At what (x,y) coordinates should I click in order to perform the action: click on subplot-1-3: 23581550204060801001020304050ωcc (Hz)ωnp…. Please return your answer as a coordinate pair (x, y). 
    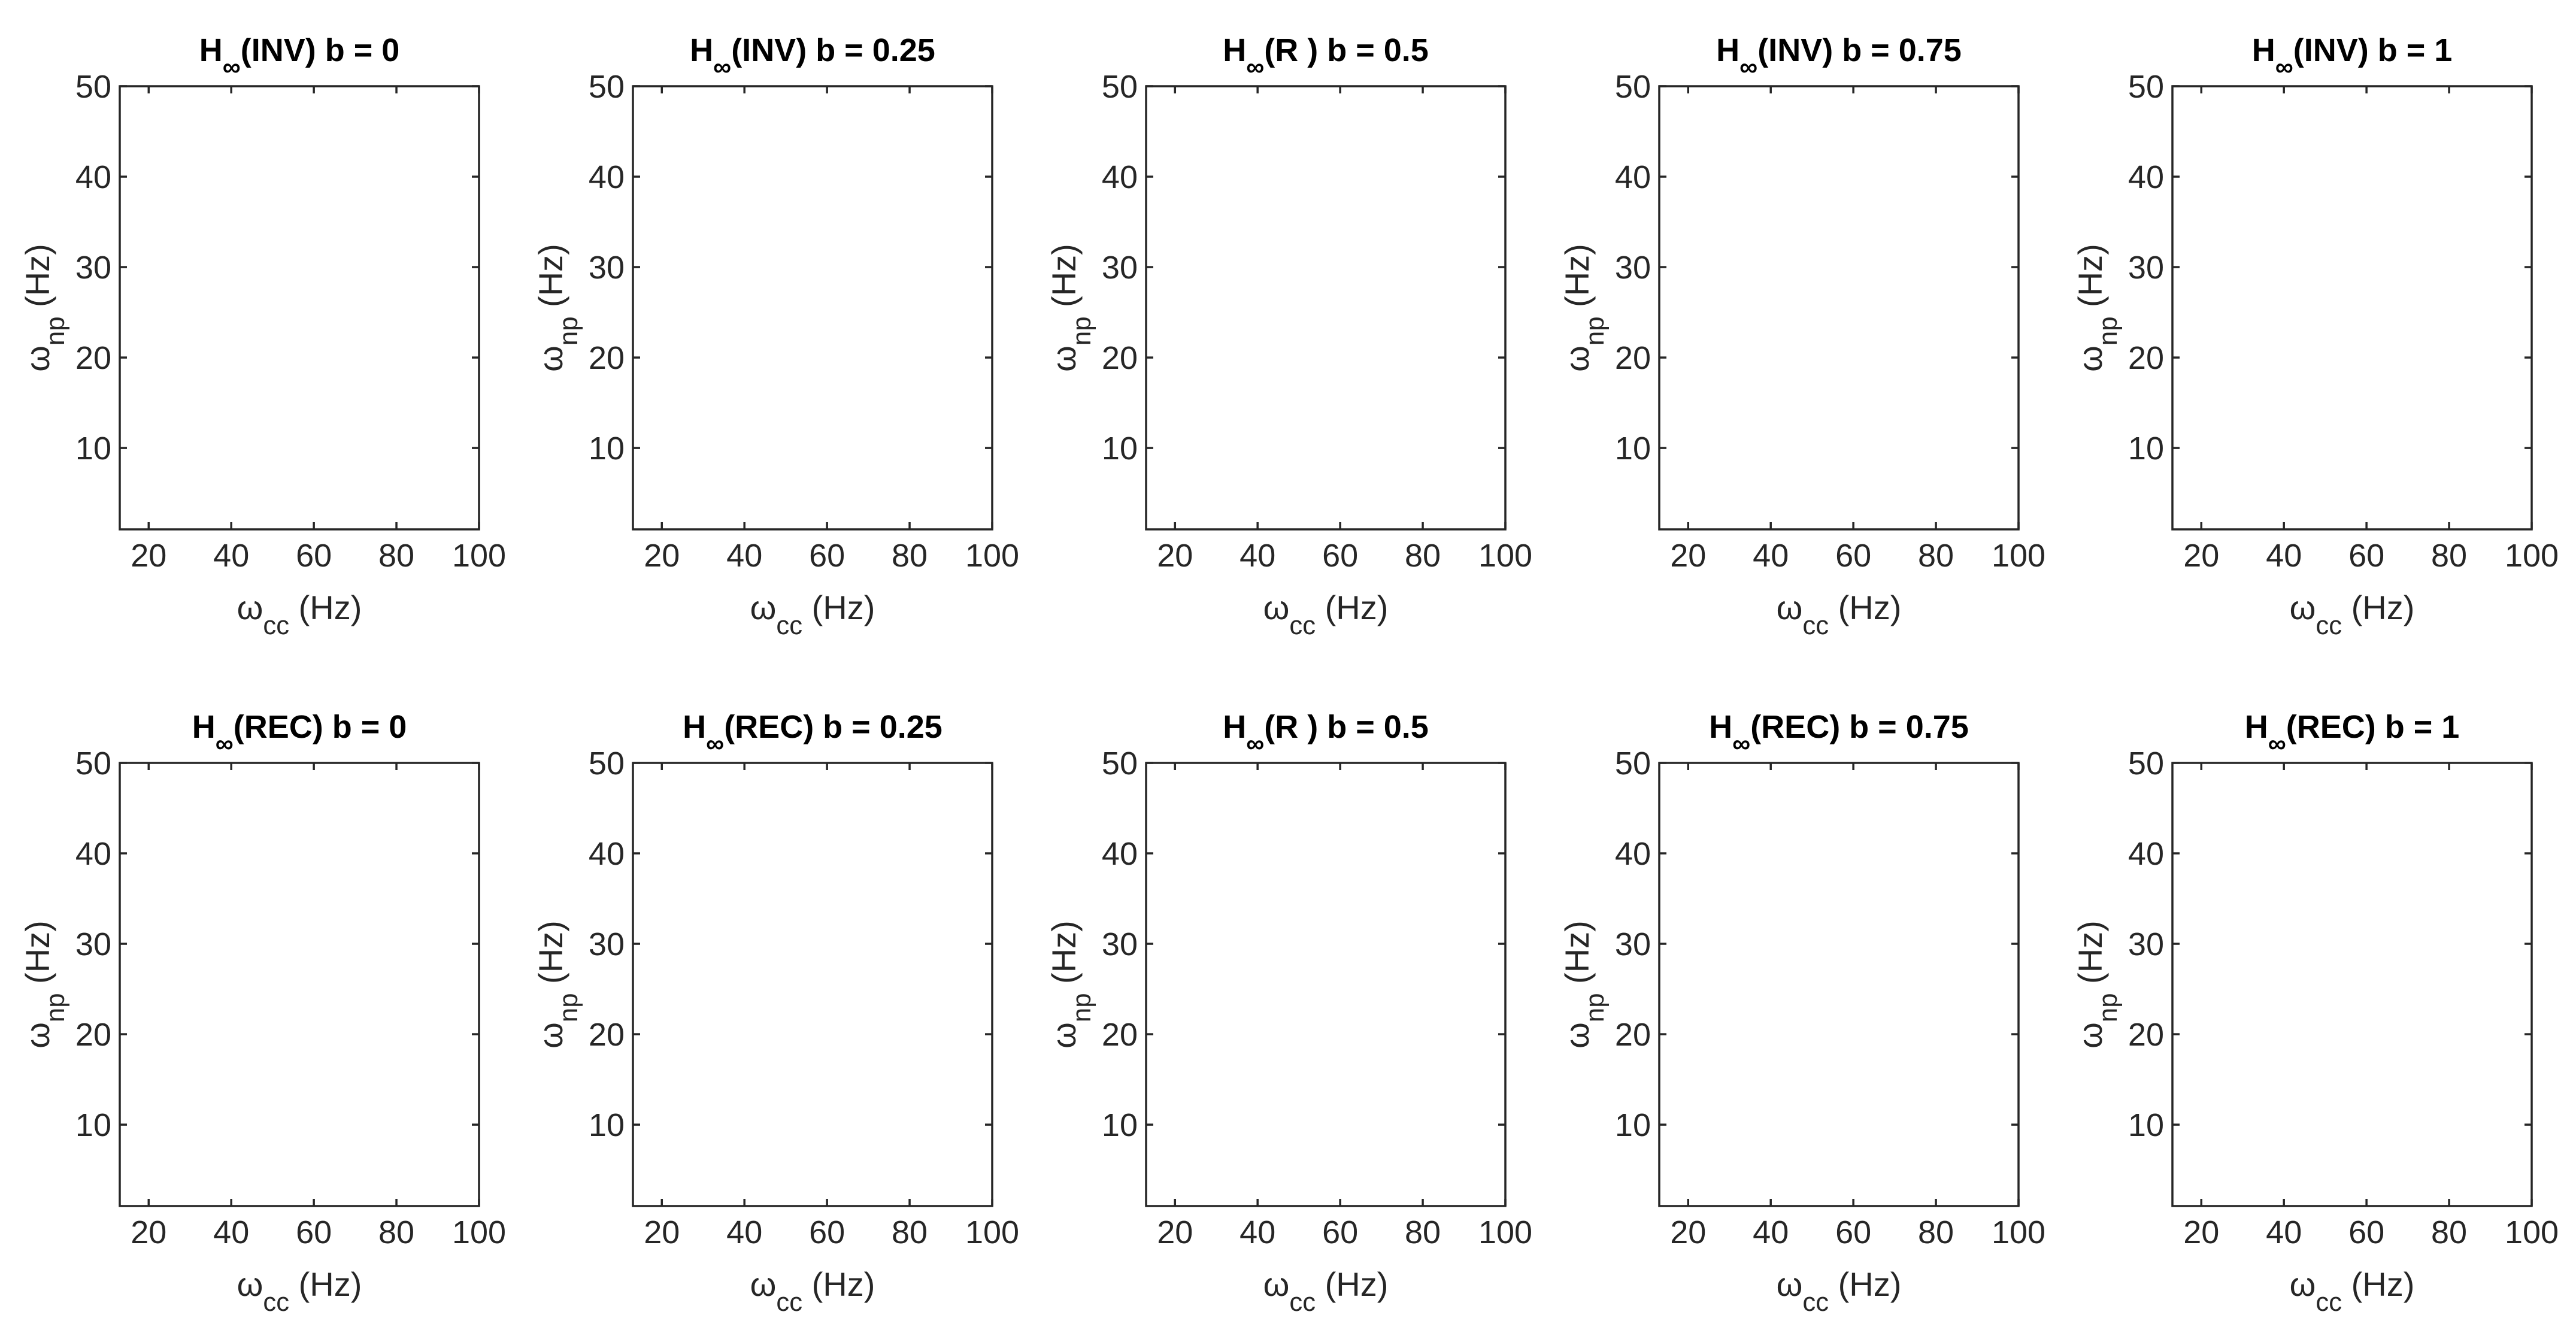
    Looking at the image, I should click on (1288, 336).